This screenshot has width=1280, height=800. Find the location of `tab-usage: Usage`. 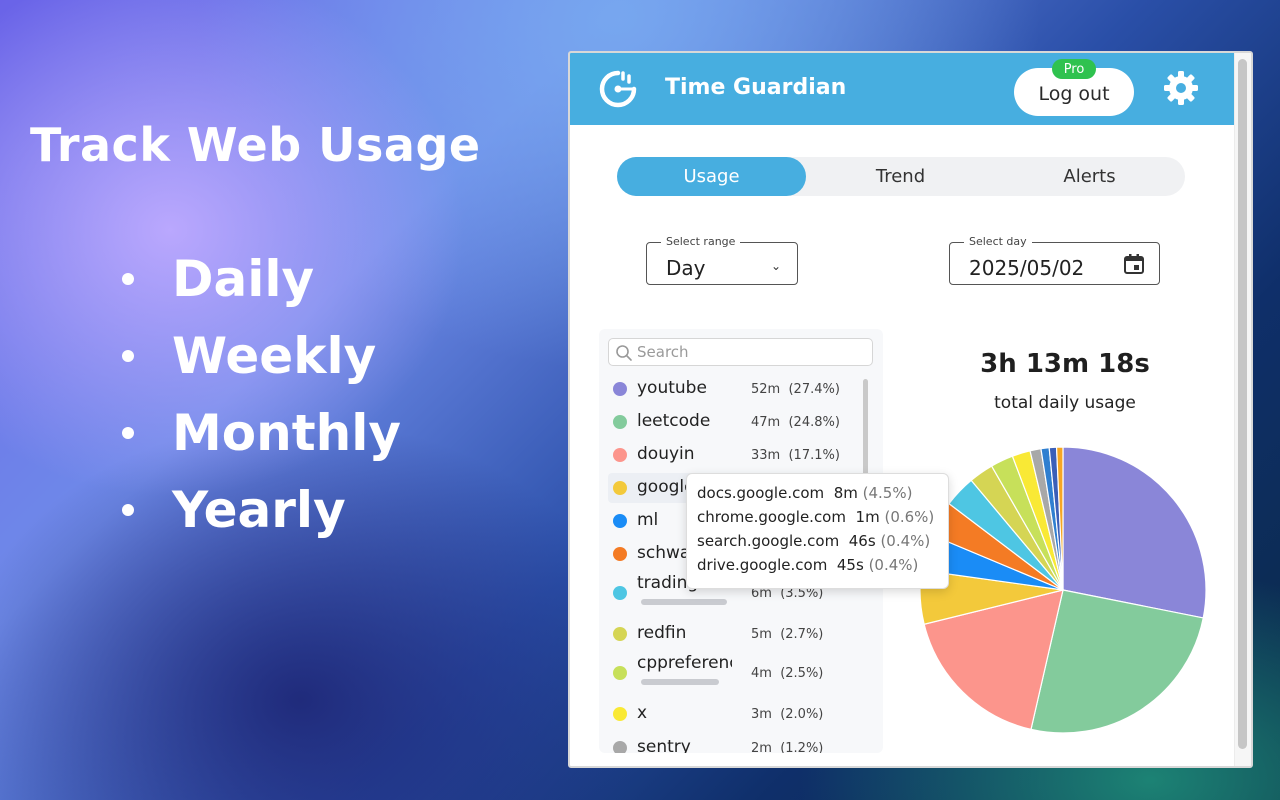

tab-usage: Usage is located at coordinates (711, 176).